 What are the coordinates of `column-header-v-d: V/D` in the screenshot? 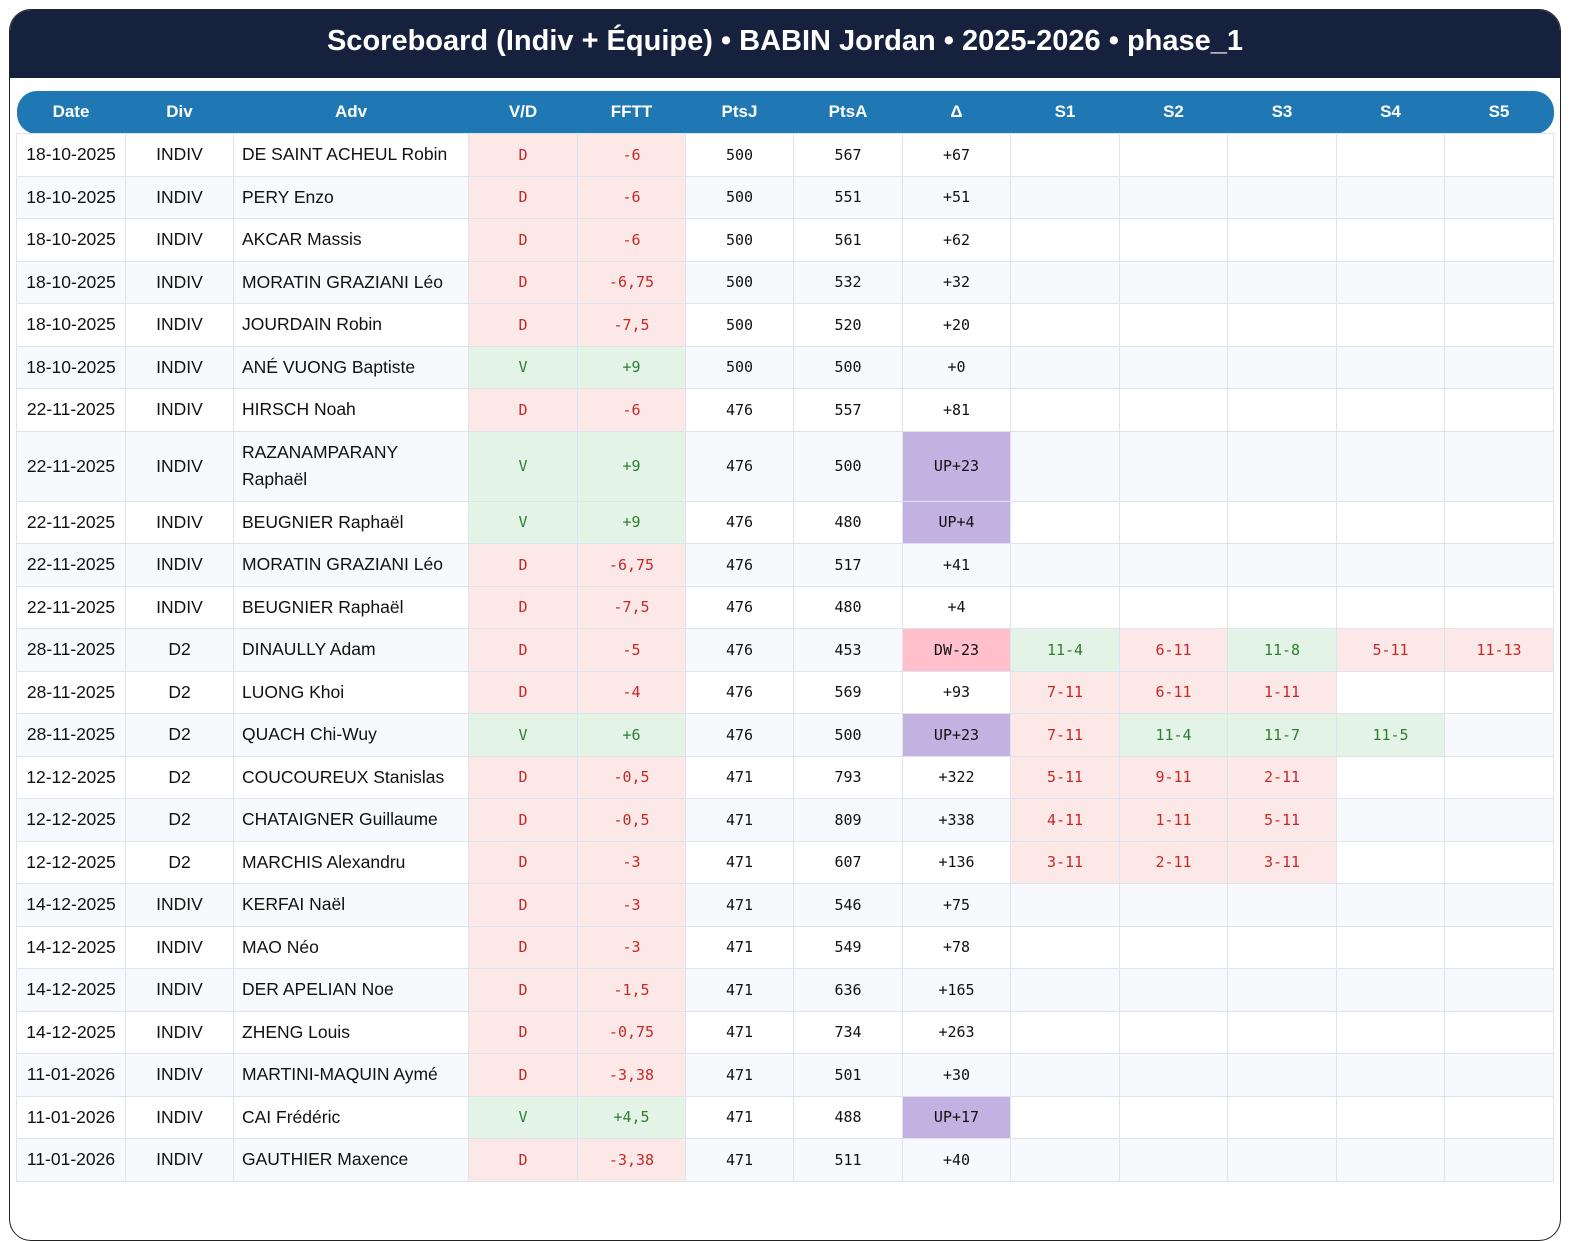 It's located at (523, 112).